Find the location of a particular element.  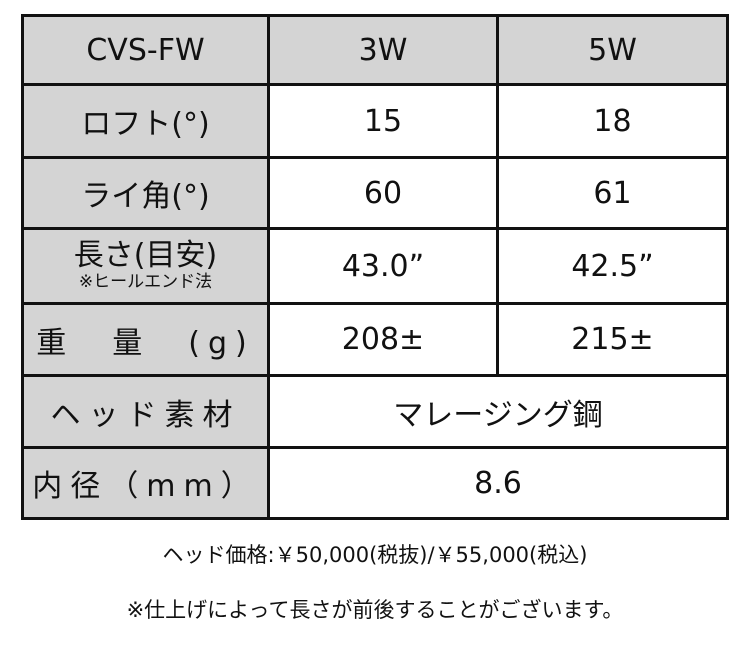

row-weight: 重 量 (g) 208± 215± is located at coordinates (375, 339).